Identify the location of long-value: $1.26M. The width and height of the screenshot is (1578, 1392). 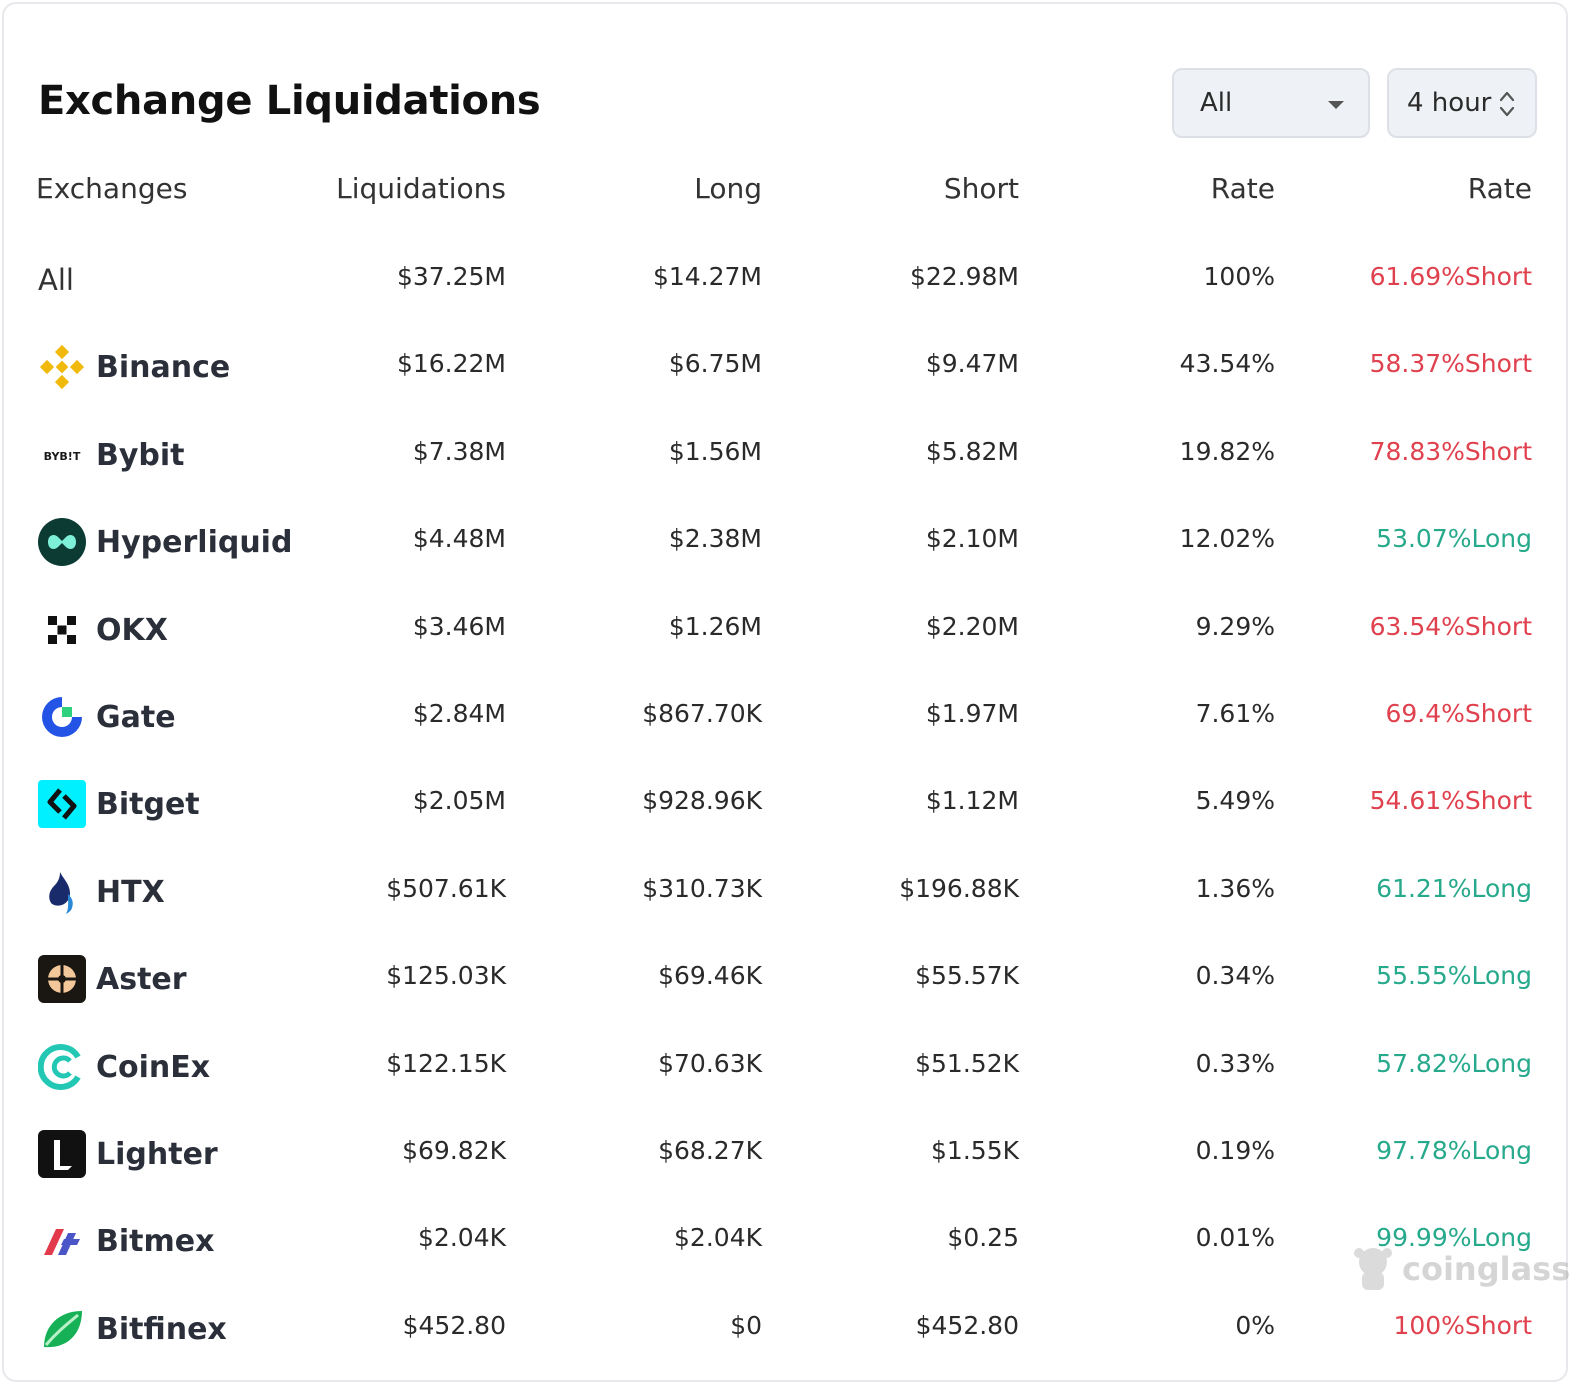
(715, 626).